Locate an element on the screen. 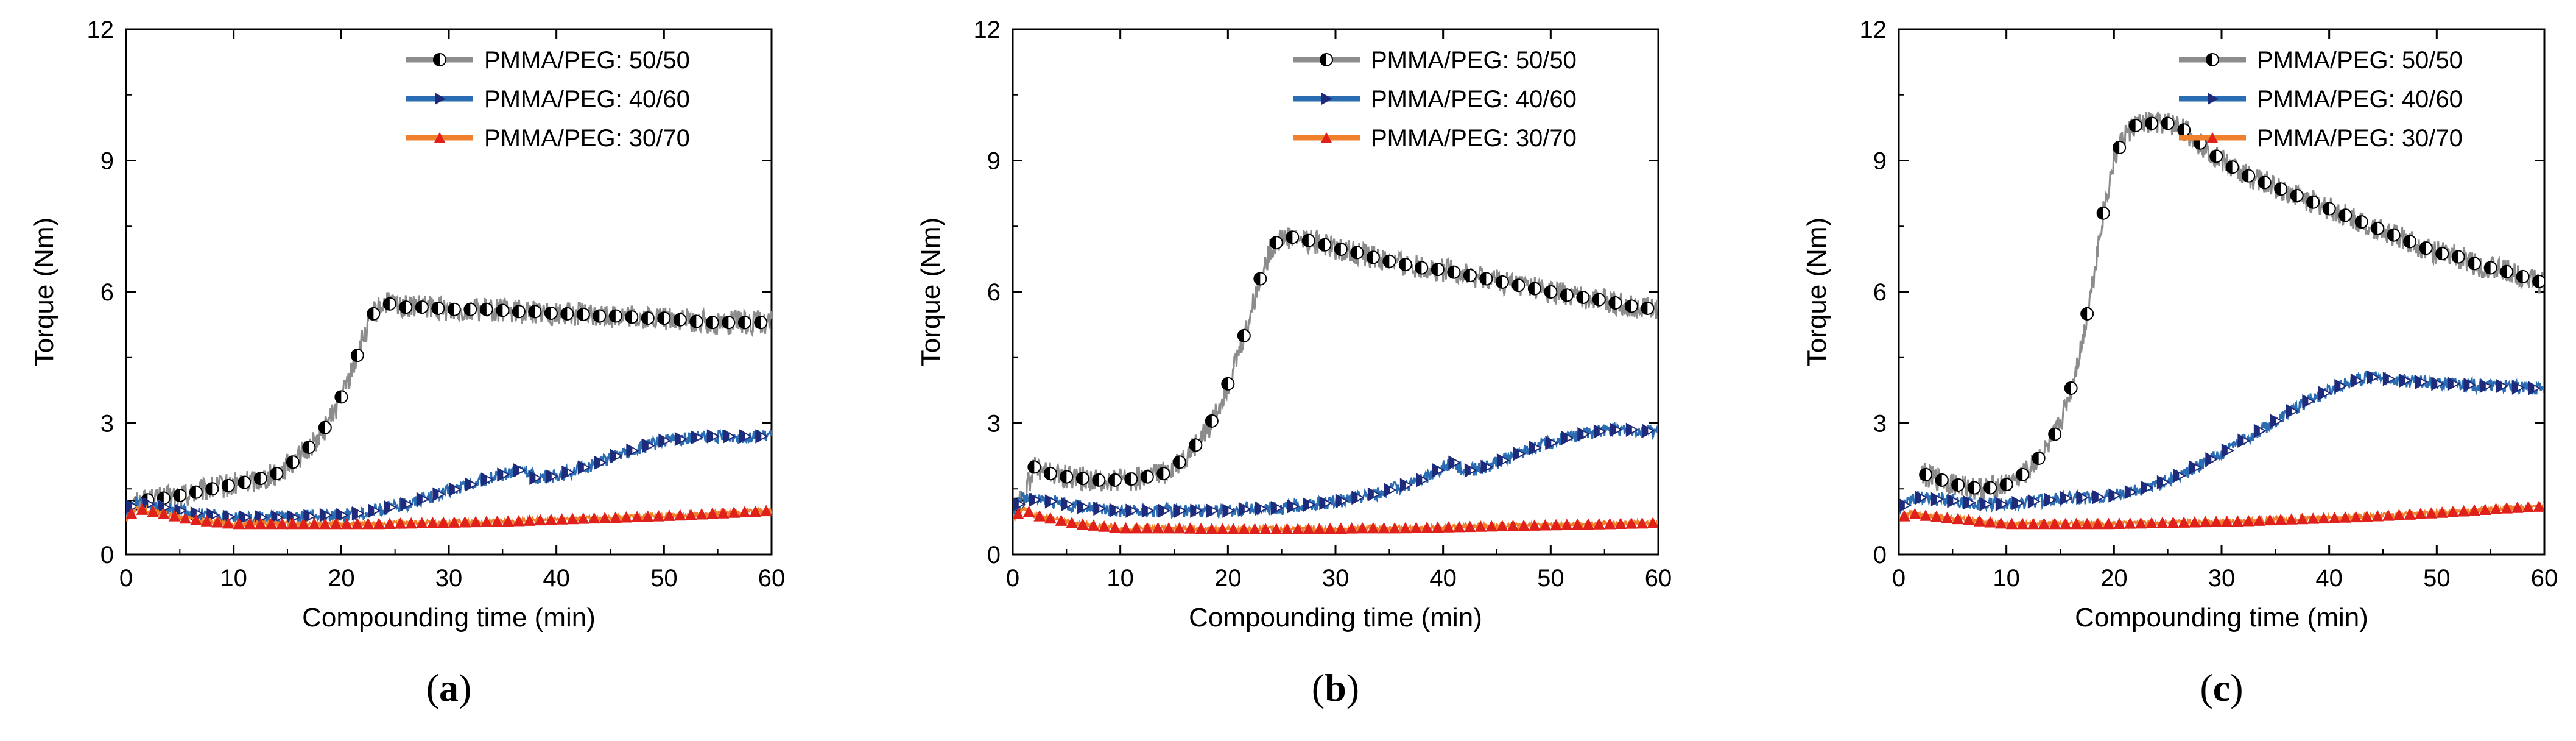 The height and width of the screenshot is (741, 2576). x-tick-label: 40 is located at coordinates (556, 578).